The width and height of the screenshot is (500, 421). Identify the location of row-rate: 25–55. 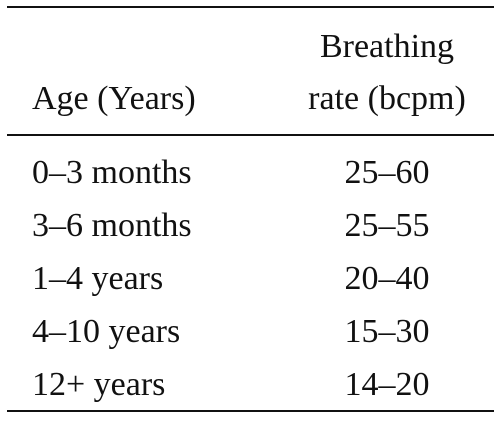
(387, 225).